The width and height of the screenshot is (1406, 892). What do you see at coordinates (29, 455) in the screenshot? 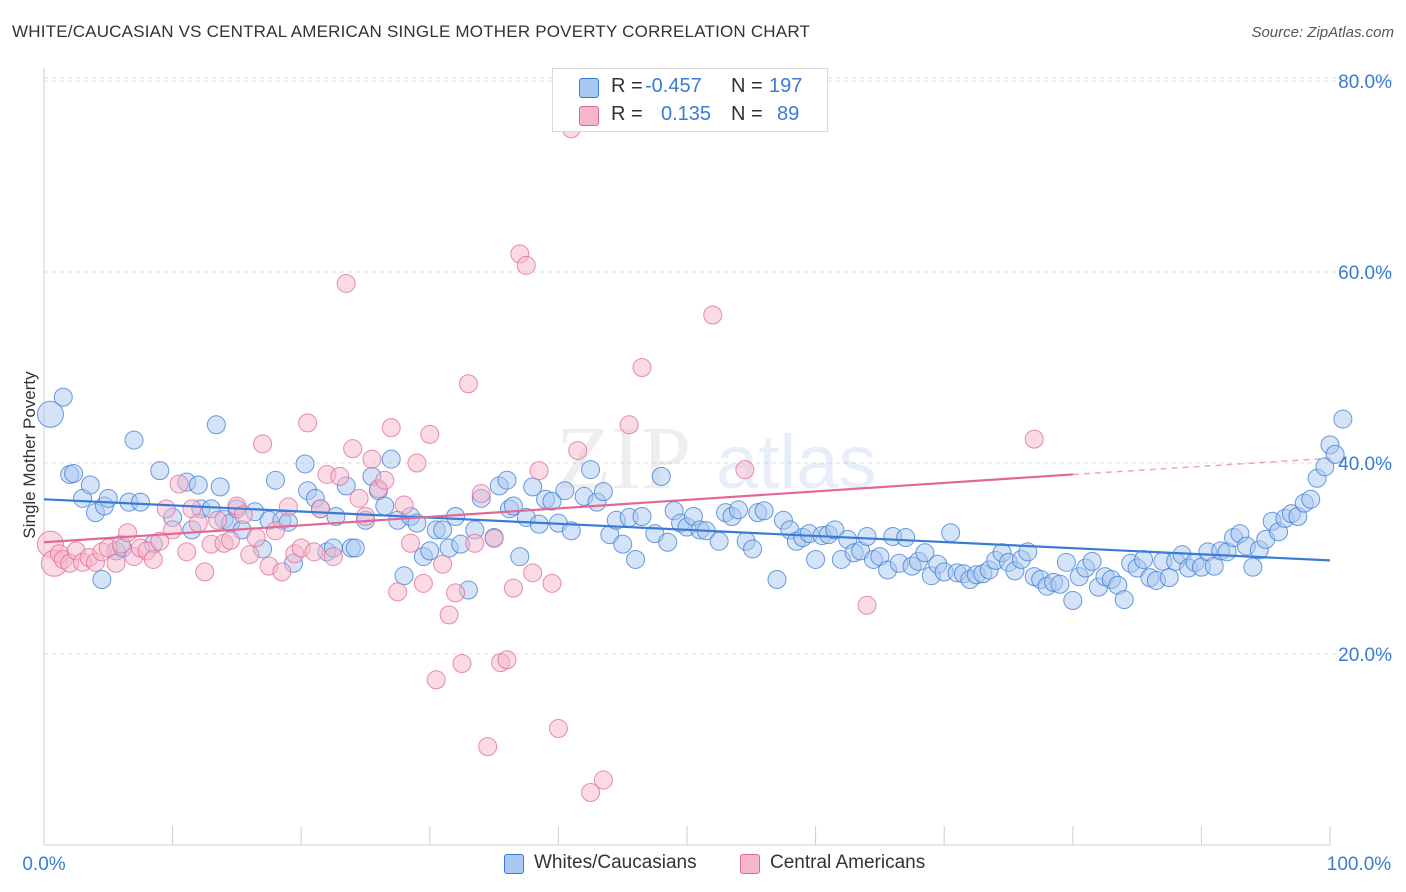
I see `y-axis-label: Single Mother Poverty` at bounding box center [29, 455].